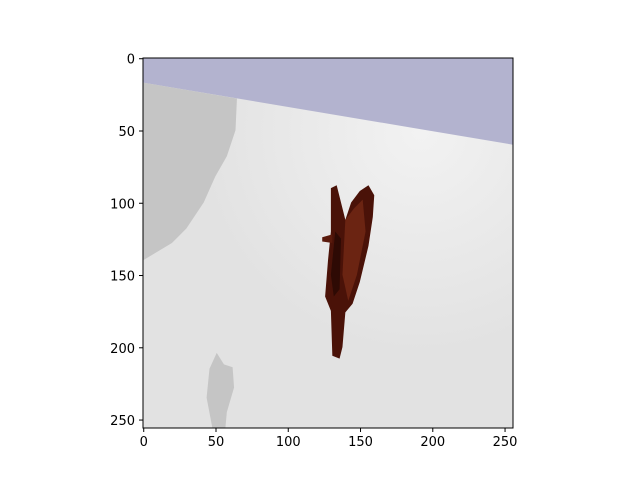 Image resolution: width=640 pixels, height=484 pixels. What do you see at coordinates (432, 442) in the screenshot?
I see `x-tick-label: 200` at bounding box center [432, 442].